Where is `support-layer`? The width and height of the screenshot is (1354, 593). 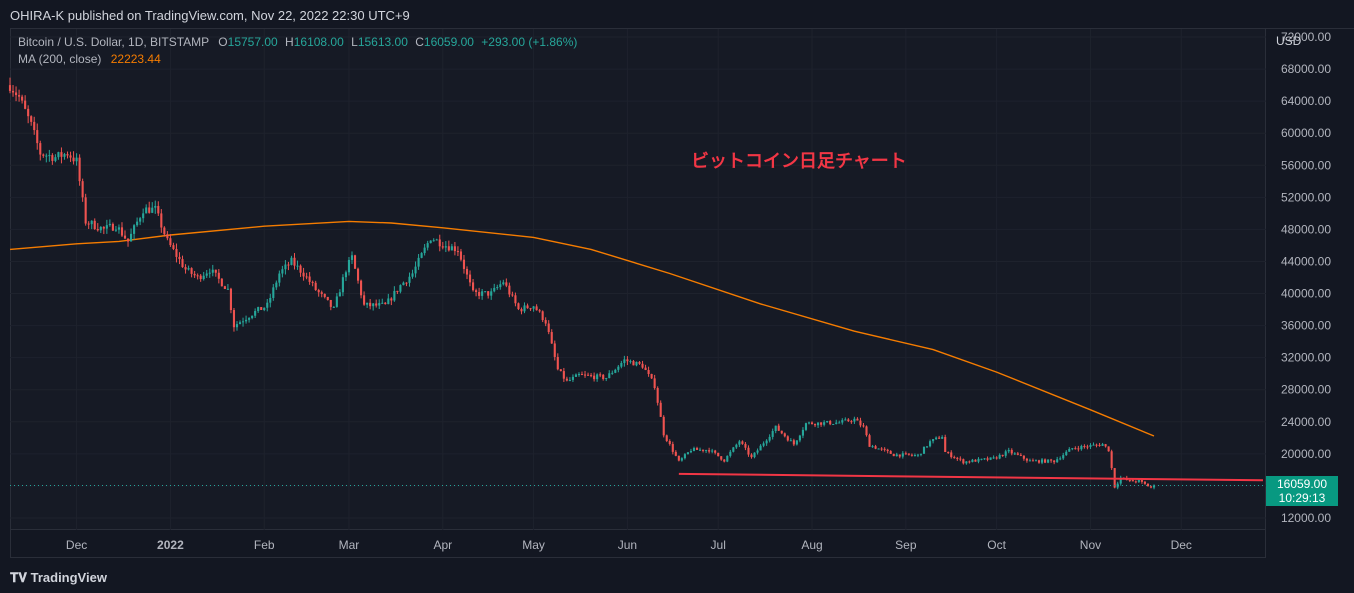
support-layer is located at coordinates (638, 479).